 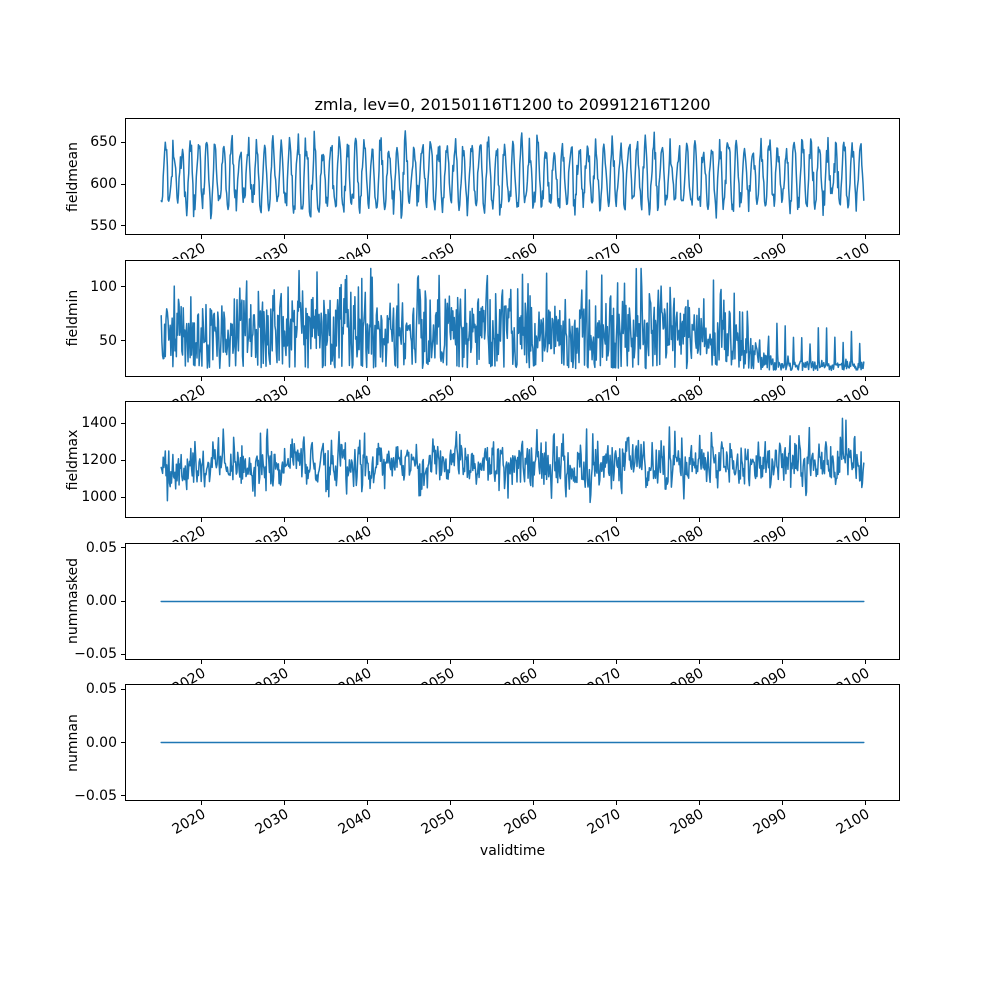 I want to click on axes-numnan, so click(x=512, y=742).